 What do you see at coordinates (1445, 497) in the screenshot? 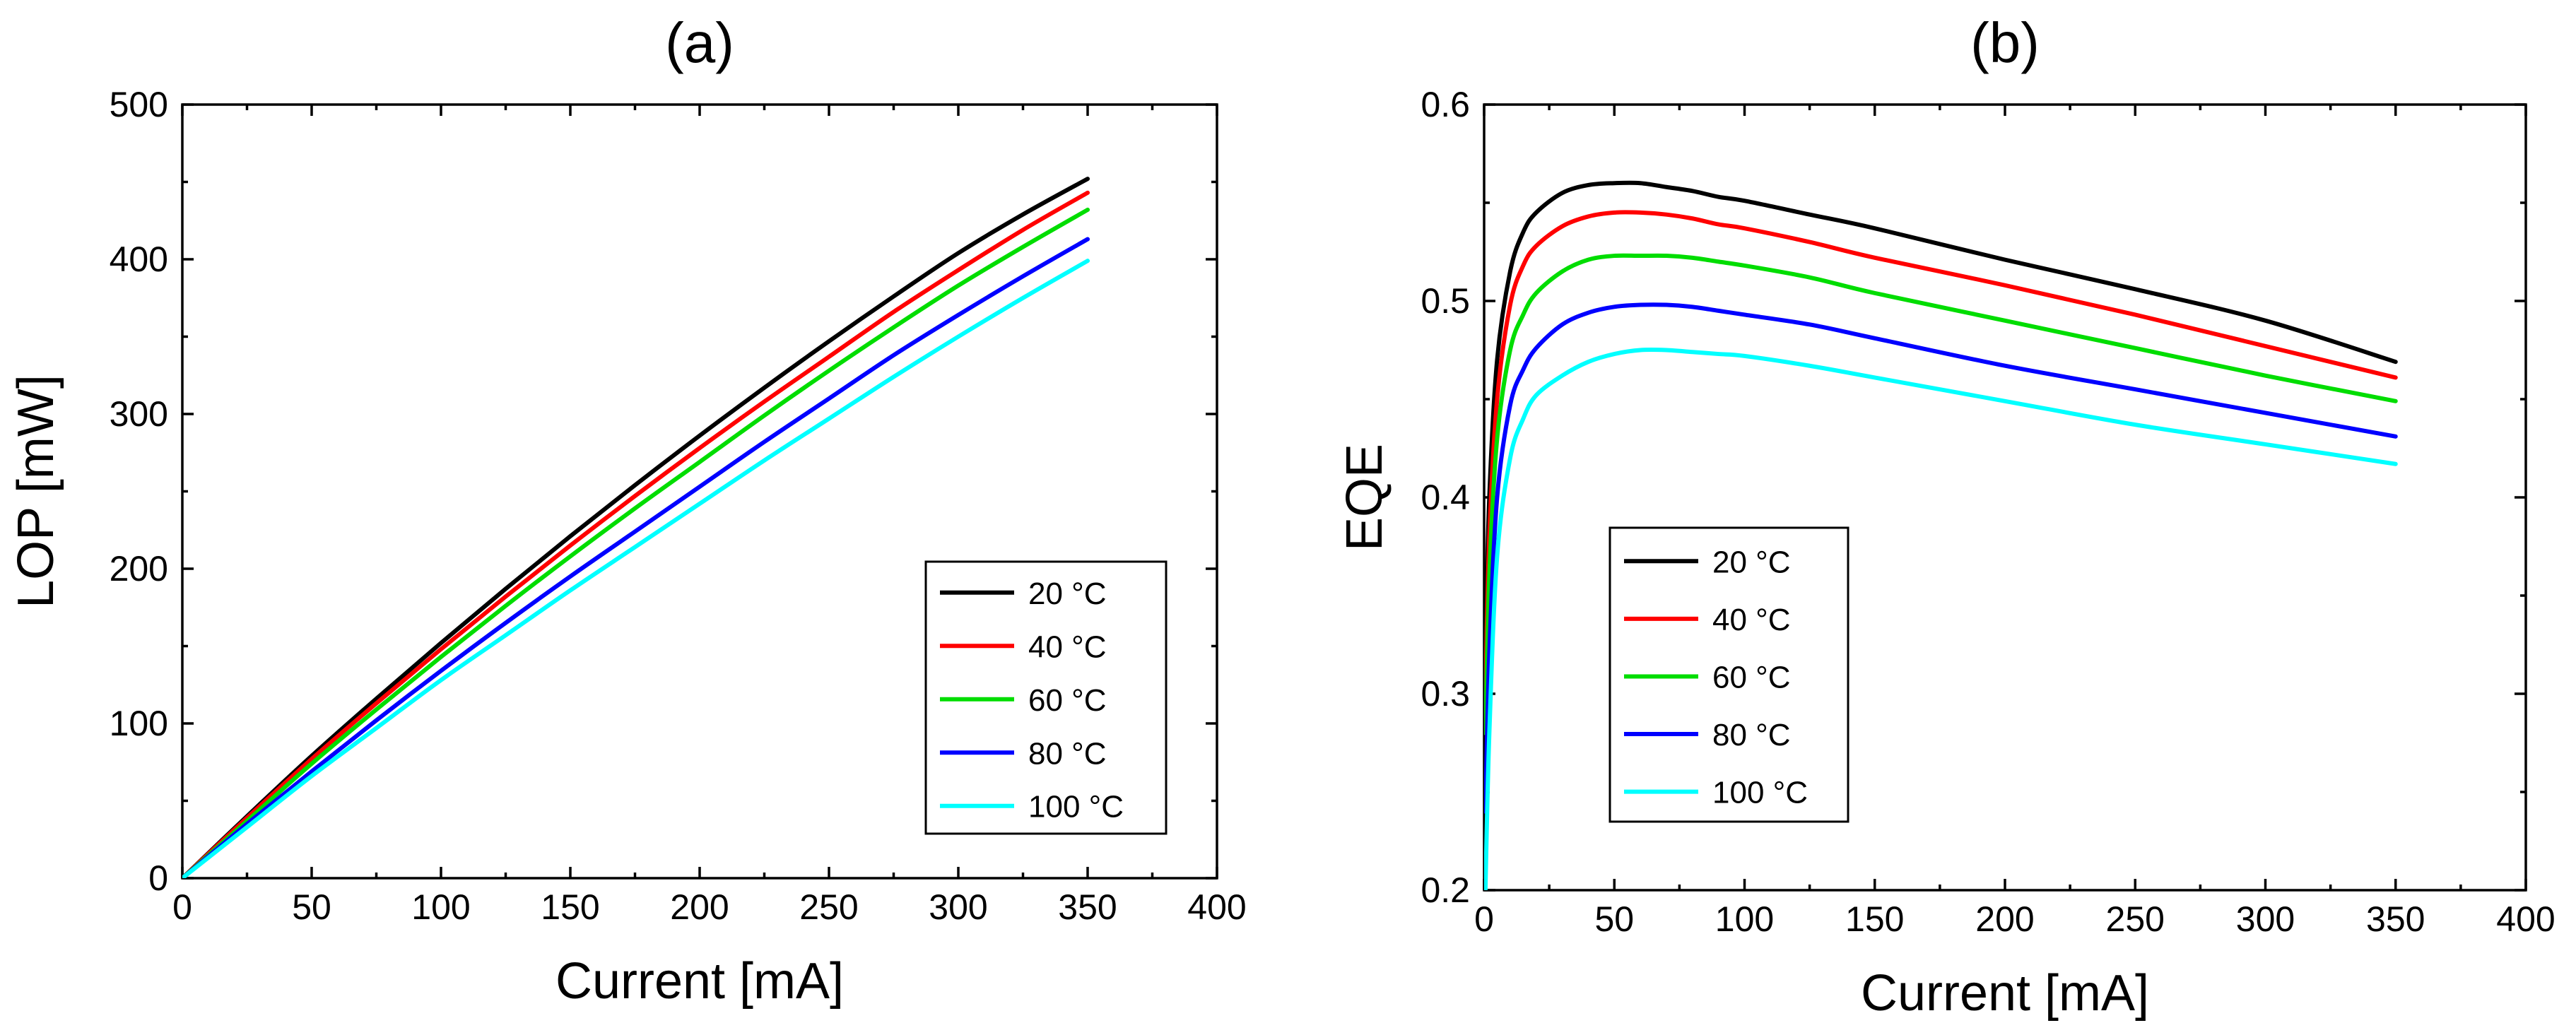
I see `y-tick-label: 0.4` at bounding box center [1445, 497].